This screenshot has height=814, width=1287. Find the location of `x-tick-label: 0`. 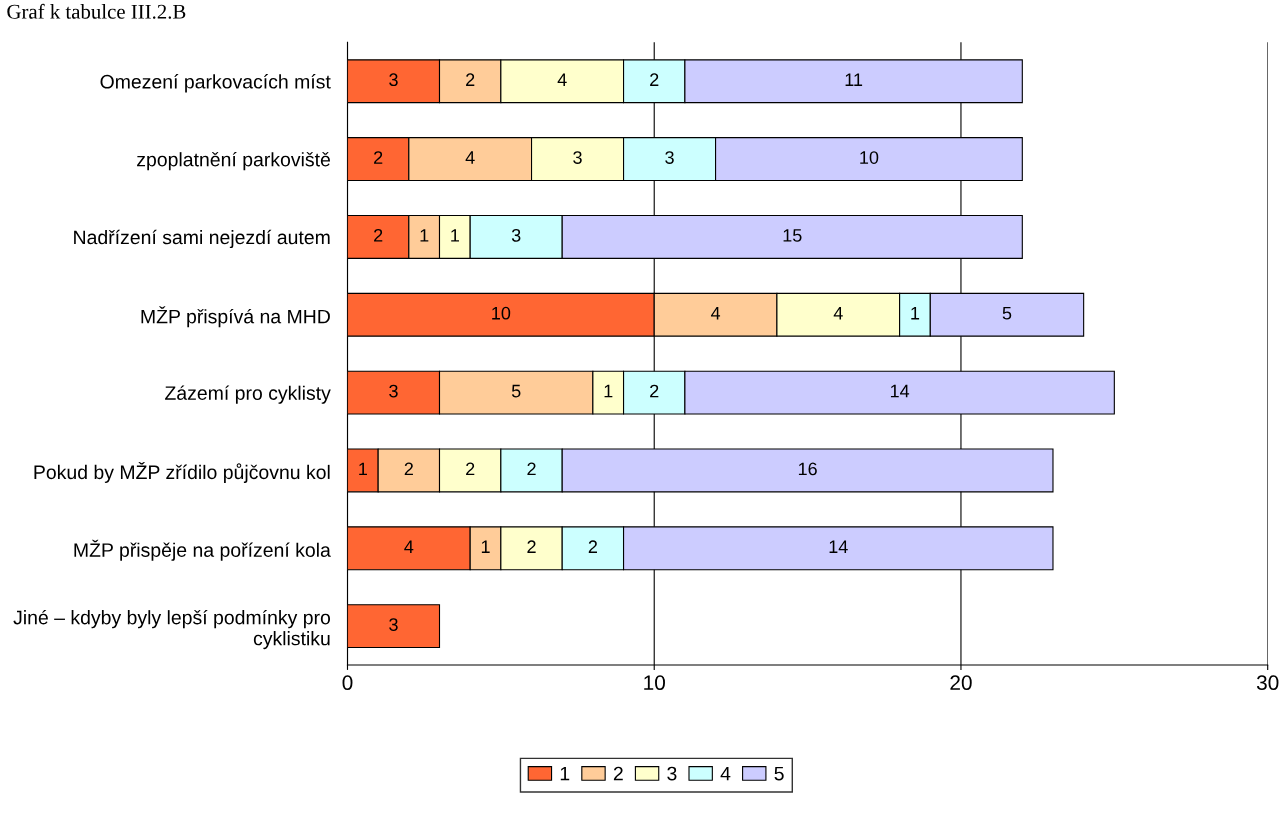

x-tick-label: 0 is located at coordinates (347, 683).